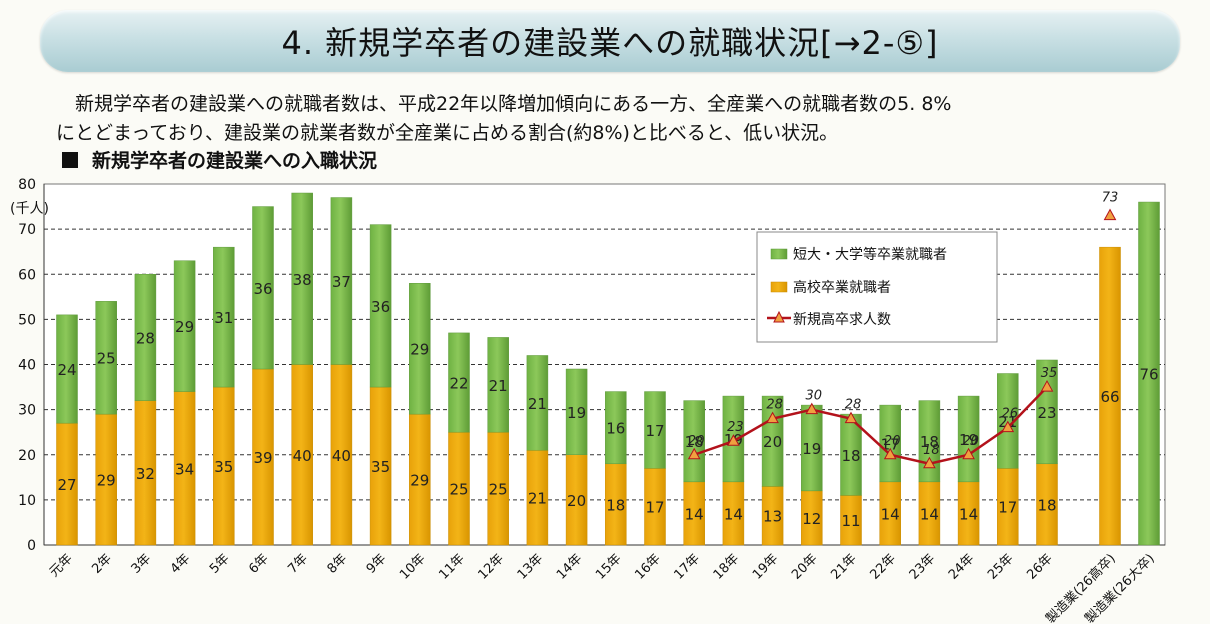  I want to click on y-axis-unit: (千人), so click(29, 209).